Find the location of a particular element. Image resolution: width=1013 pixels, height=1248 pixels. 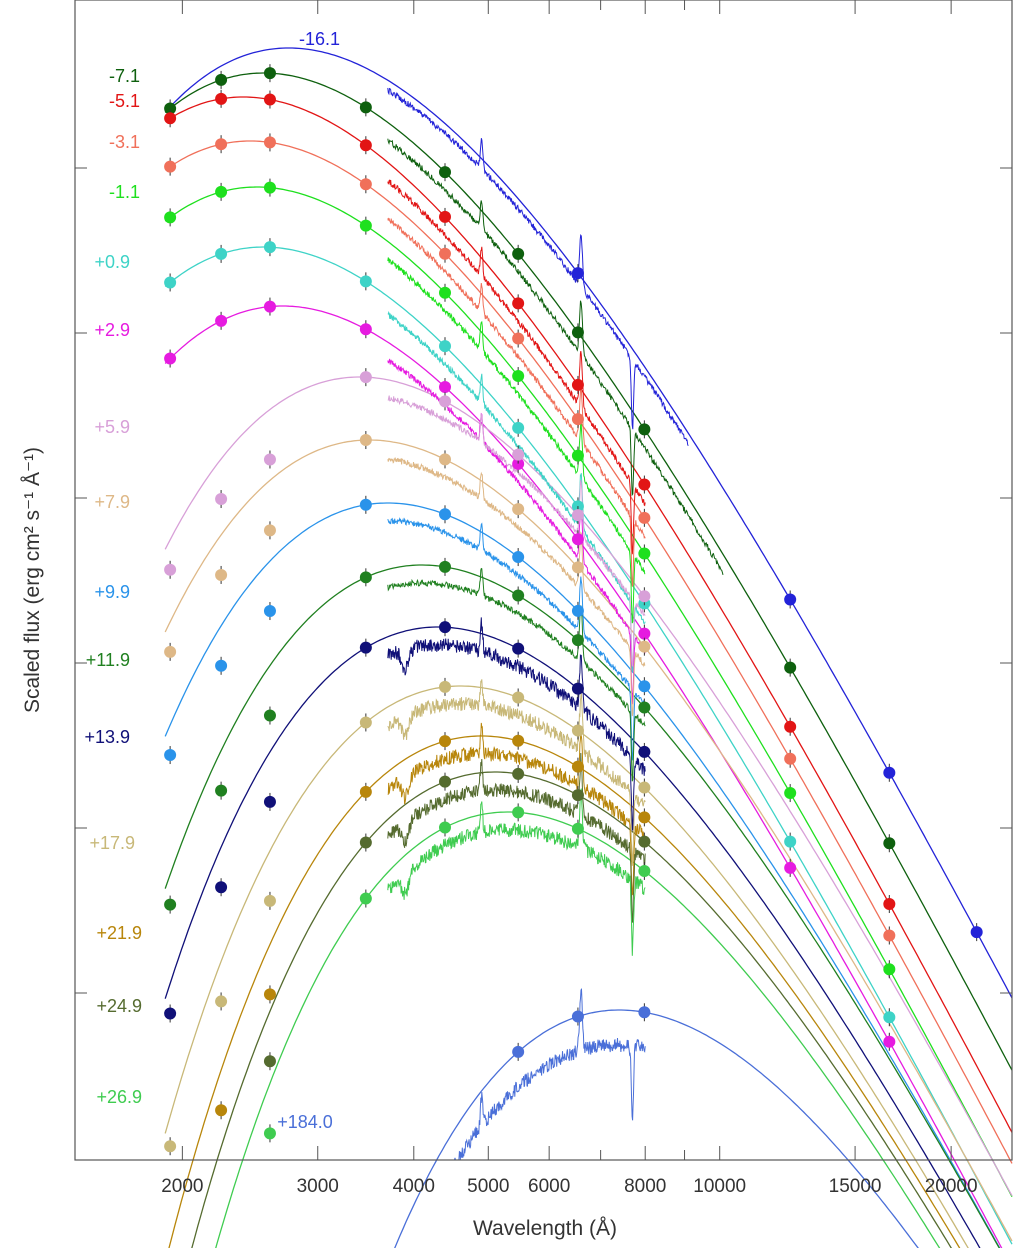

fit-curve is located at coordinates (656, 1128).